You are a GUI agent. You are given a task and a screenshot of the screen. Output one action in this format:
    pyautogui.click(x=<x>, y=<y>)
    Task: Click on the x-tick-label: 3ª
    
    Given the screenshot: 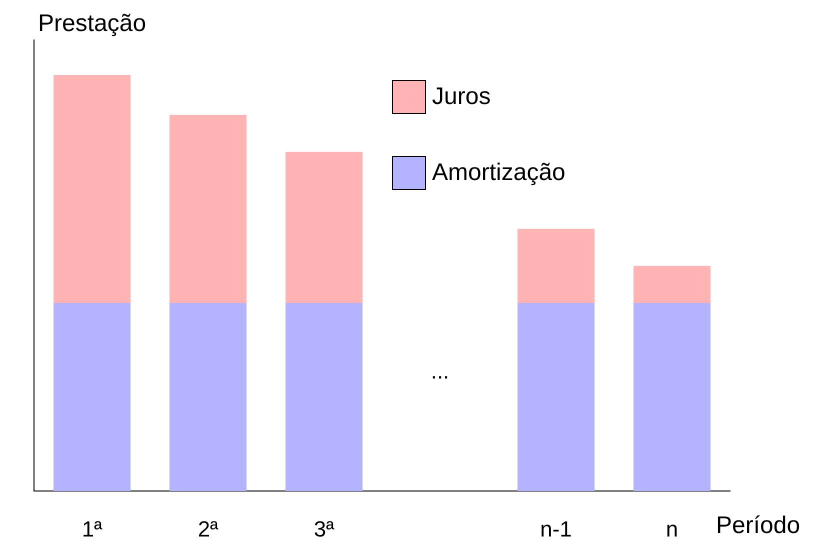 What is the action you would take?
    pyautogui.click(x=325, y=529)
    